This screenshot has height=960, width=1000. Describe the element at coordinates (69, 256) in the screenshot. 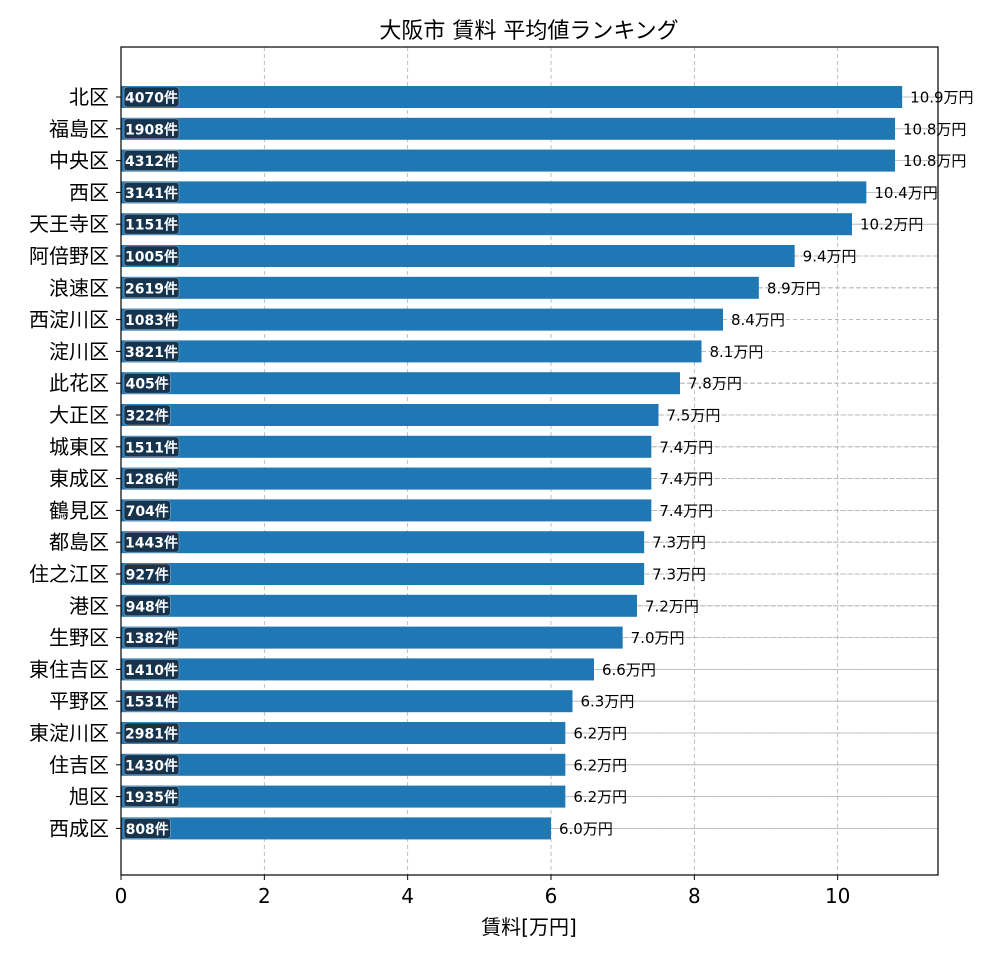

I see `y-tick-label: 阿倍野区` at that location.